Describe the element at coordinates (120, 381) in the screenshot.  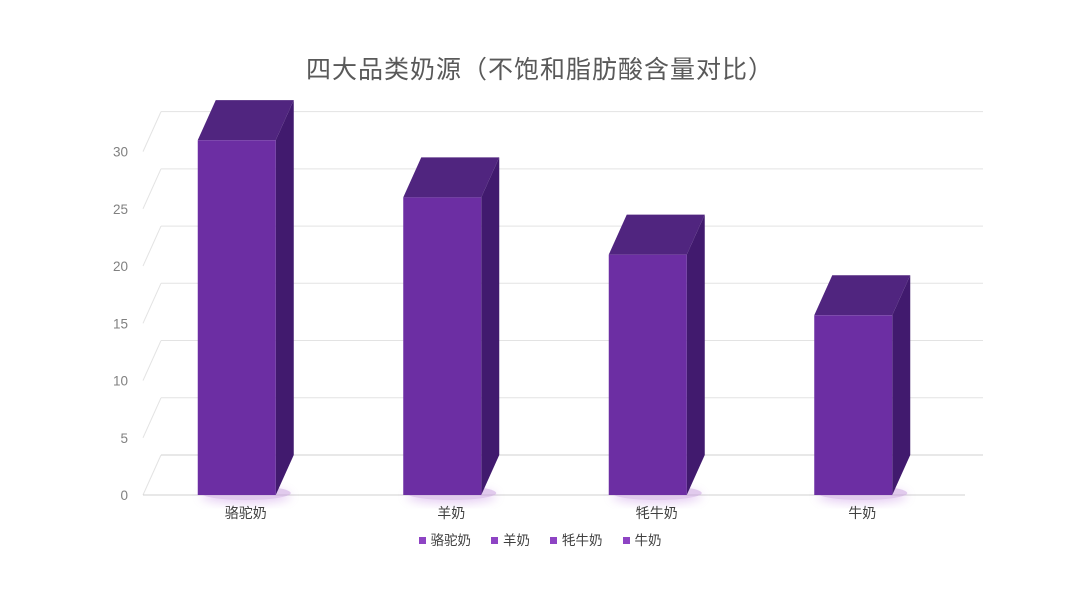
I see `y-axis-tick-label: 10` at that location.